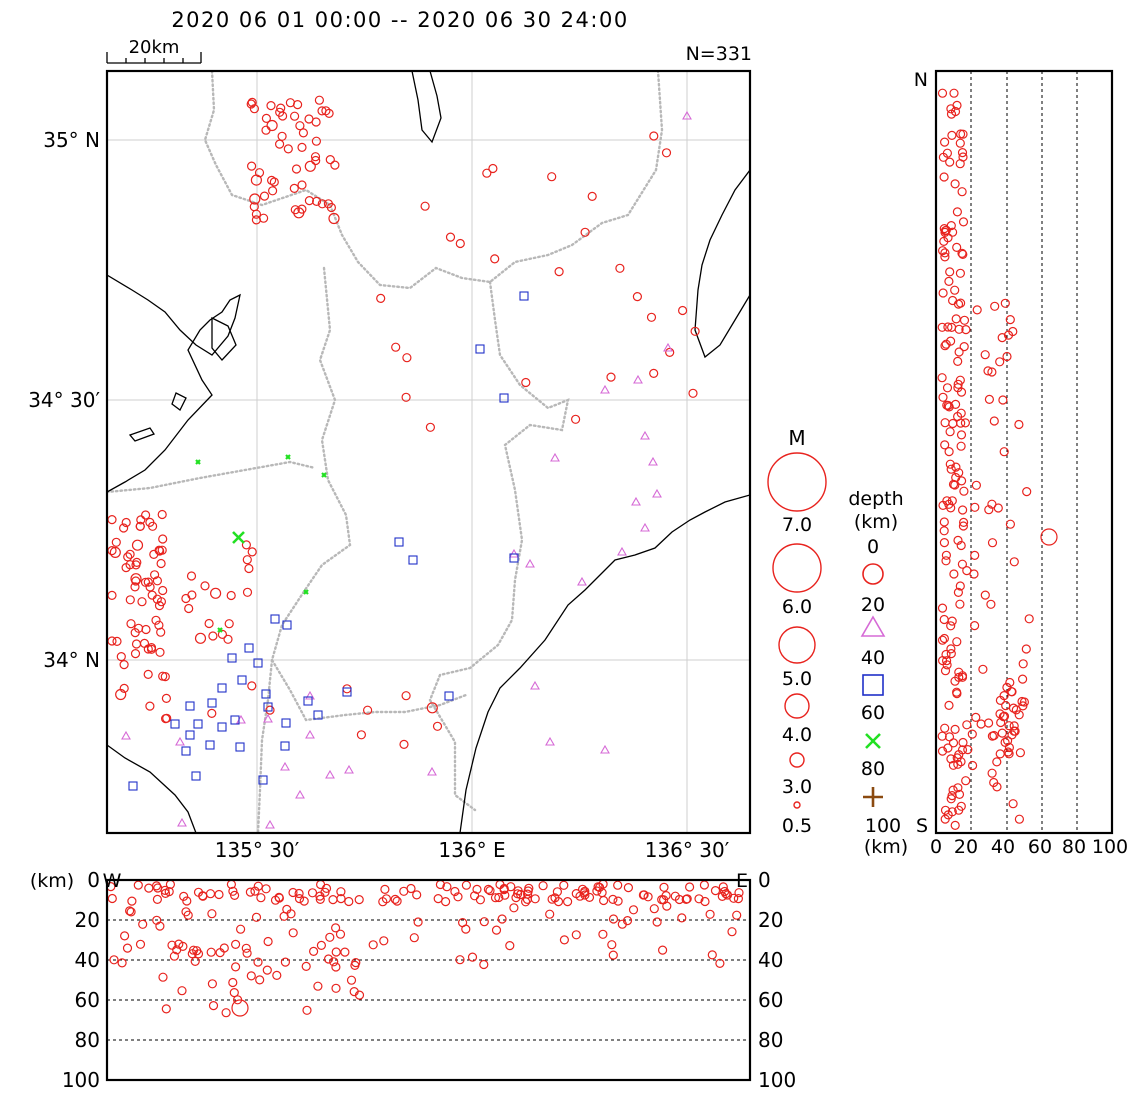 The image size is (1137, 1102). I want to click on ew-west-label: W, so click(112, 881).